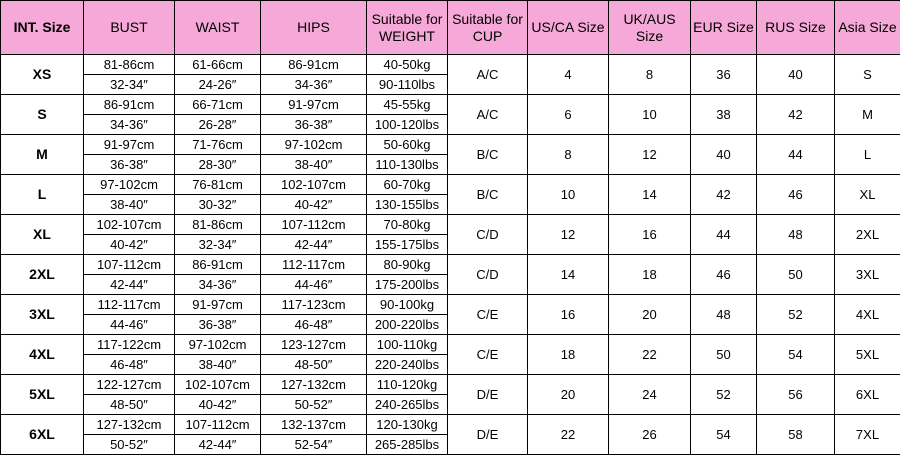 This screenshot has height=473, width=900. What do you see at coordinates (723, 154) in the screenshot?
I see `eur-cell: 40` at bounding box center [723, 154].